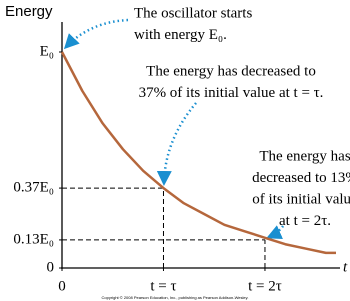  What do you see at coordinates (62, 286) in the screenshot?
I see `x-tick-label: 0` at bounding box center [62, 286].